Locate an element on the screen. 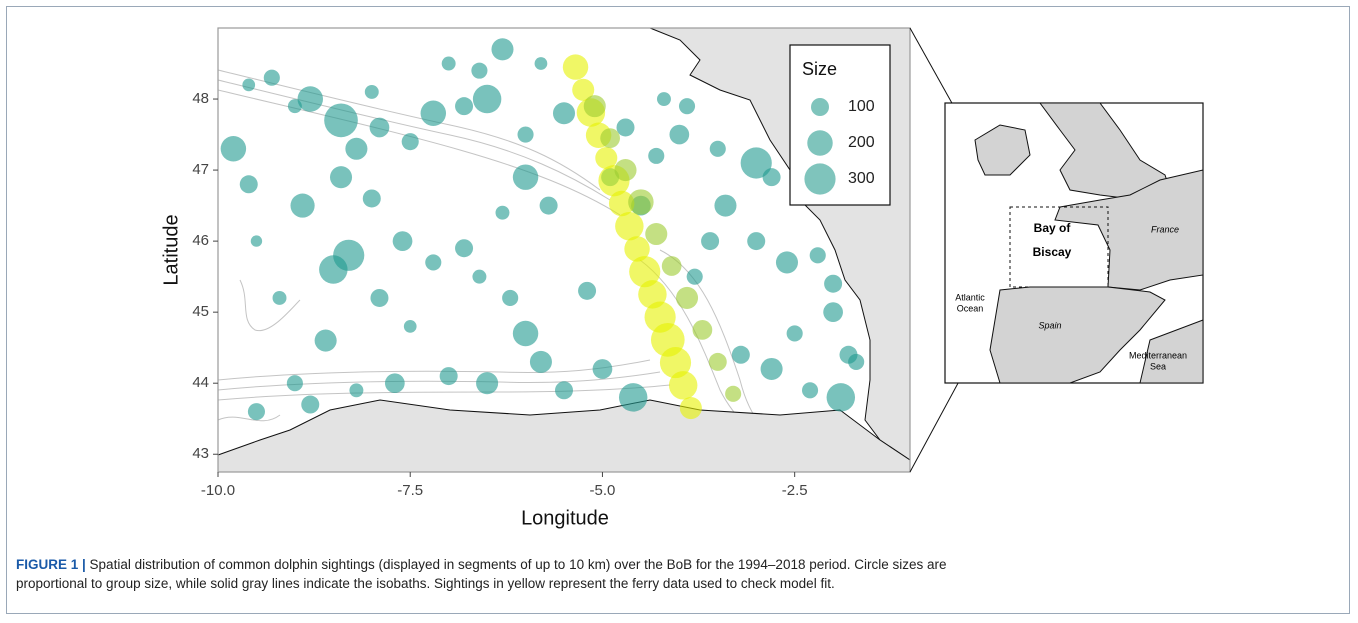 The height and width of the screenshot is (623, 1358). inset-africa is located at coordinates (1171, 351).